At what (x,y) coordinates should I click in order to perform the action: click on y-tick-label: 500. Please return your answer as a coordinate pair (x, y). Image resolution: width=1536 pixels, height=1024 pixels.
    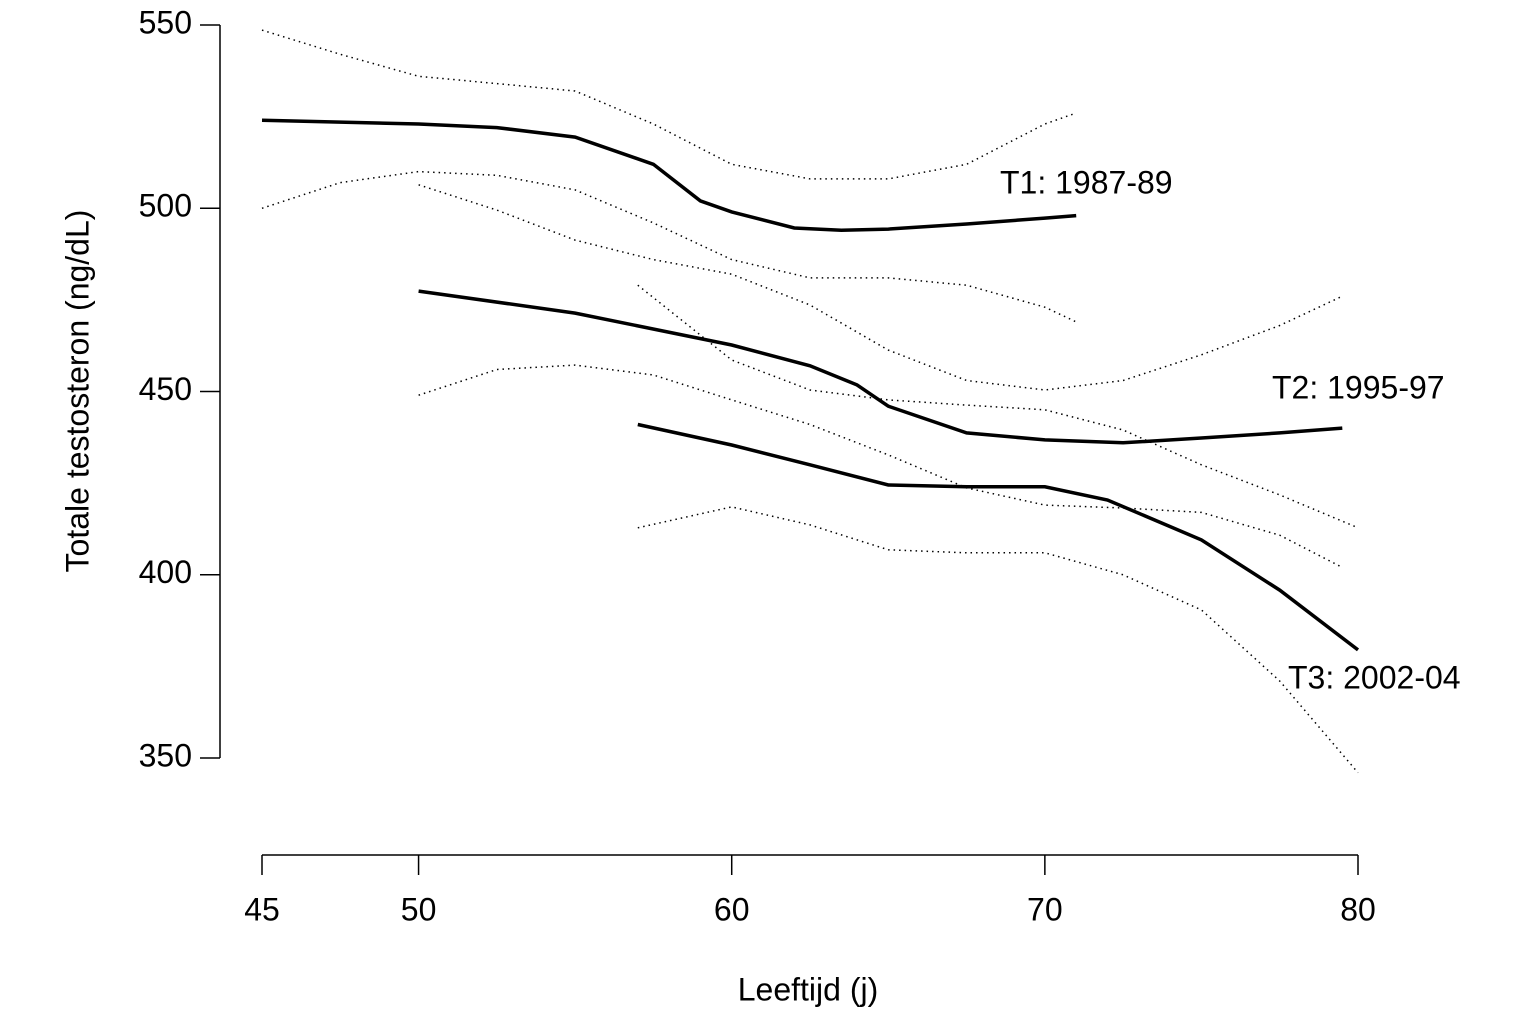
    Looking at the image, I should click on (165, 206).